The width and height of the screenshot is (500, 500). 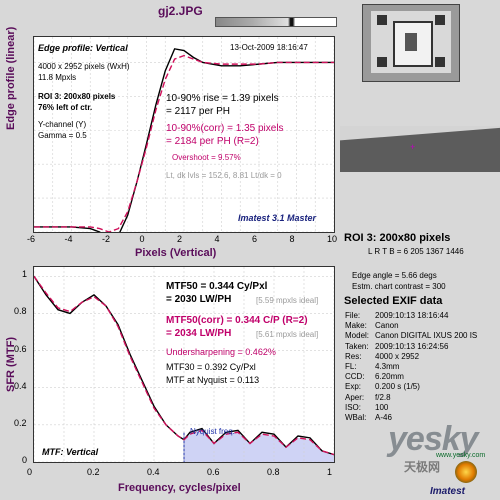 I want to click on channel-label: Y-channel (Y), so click(x=62, y=124).